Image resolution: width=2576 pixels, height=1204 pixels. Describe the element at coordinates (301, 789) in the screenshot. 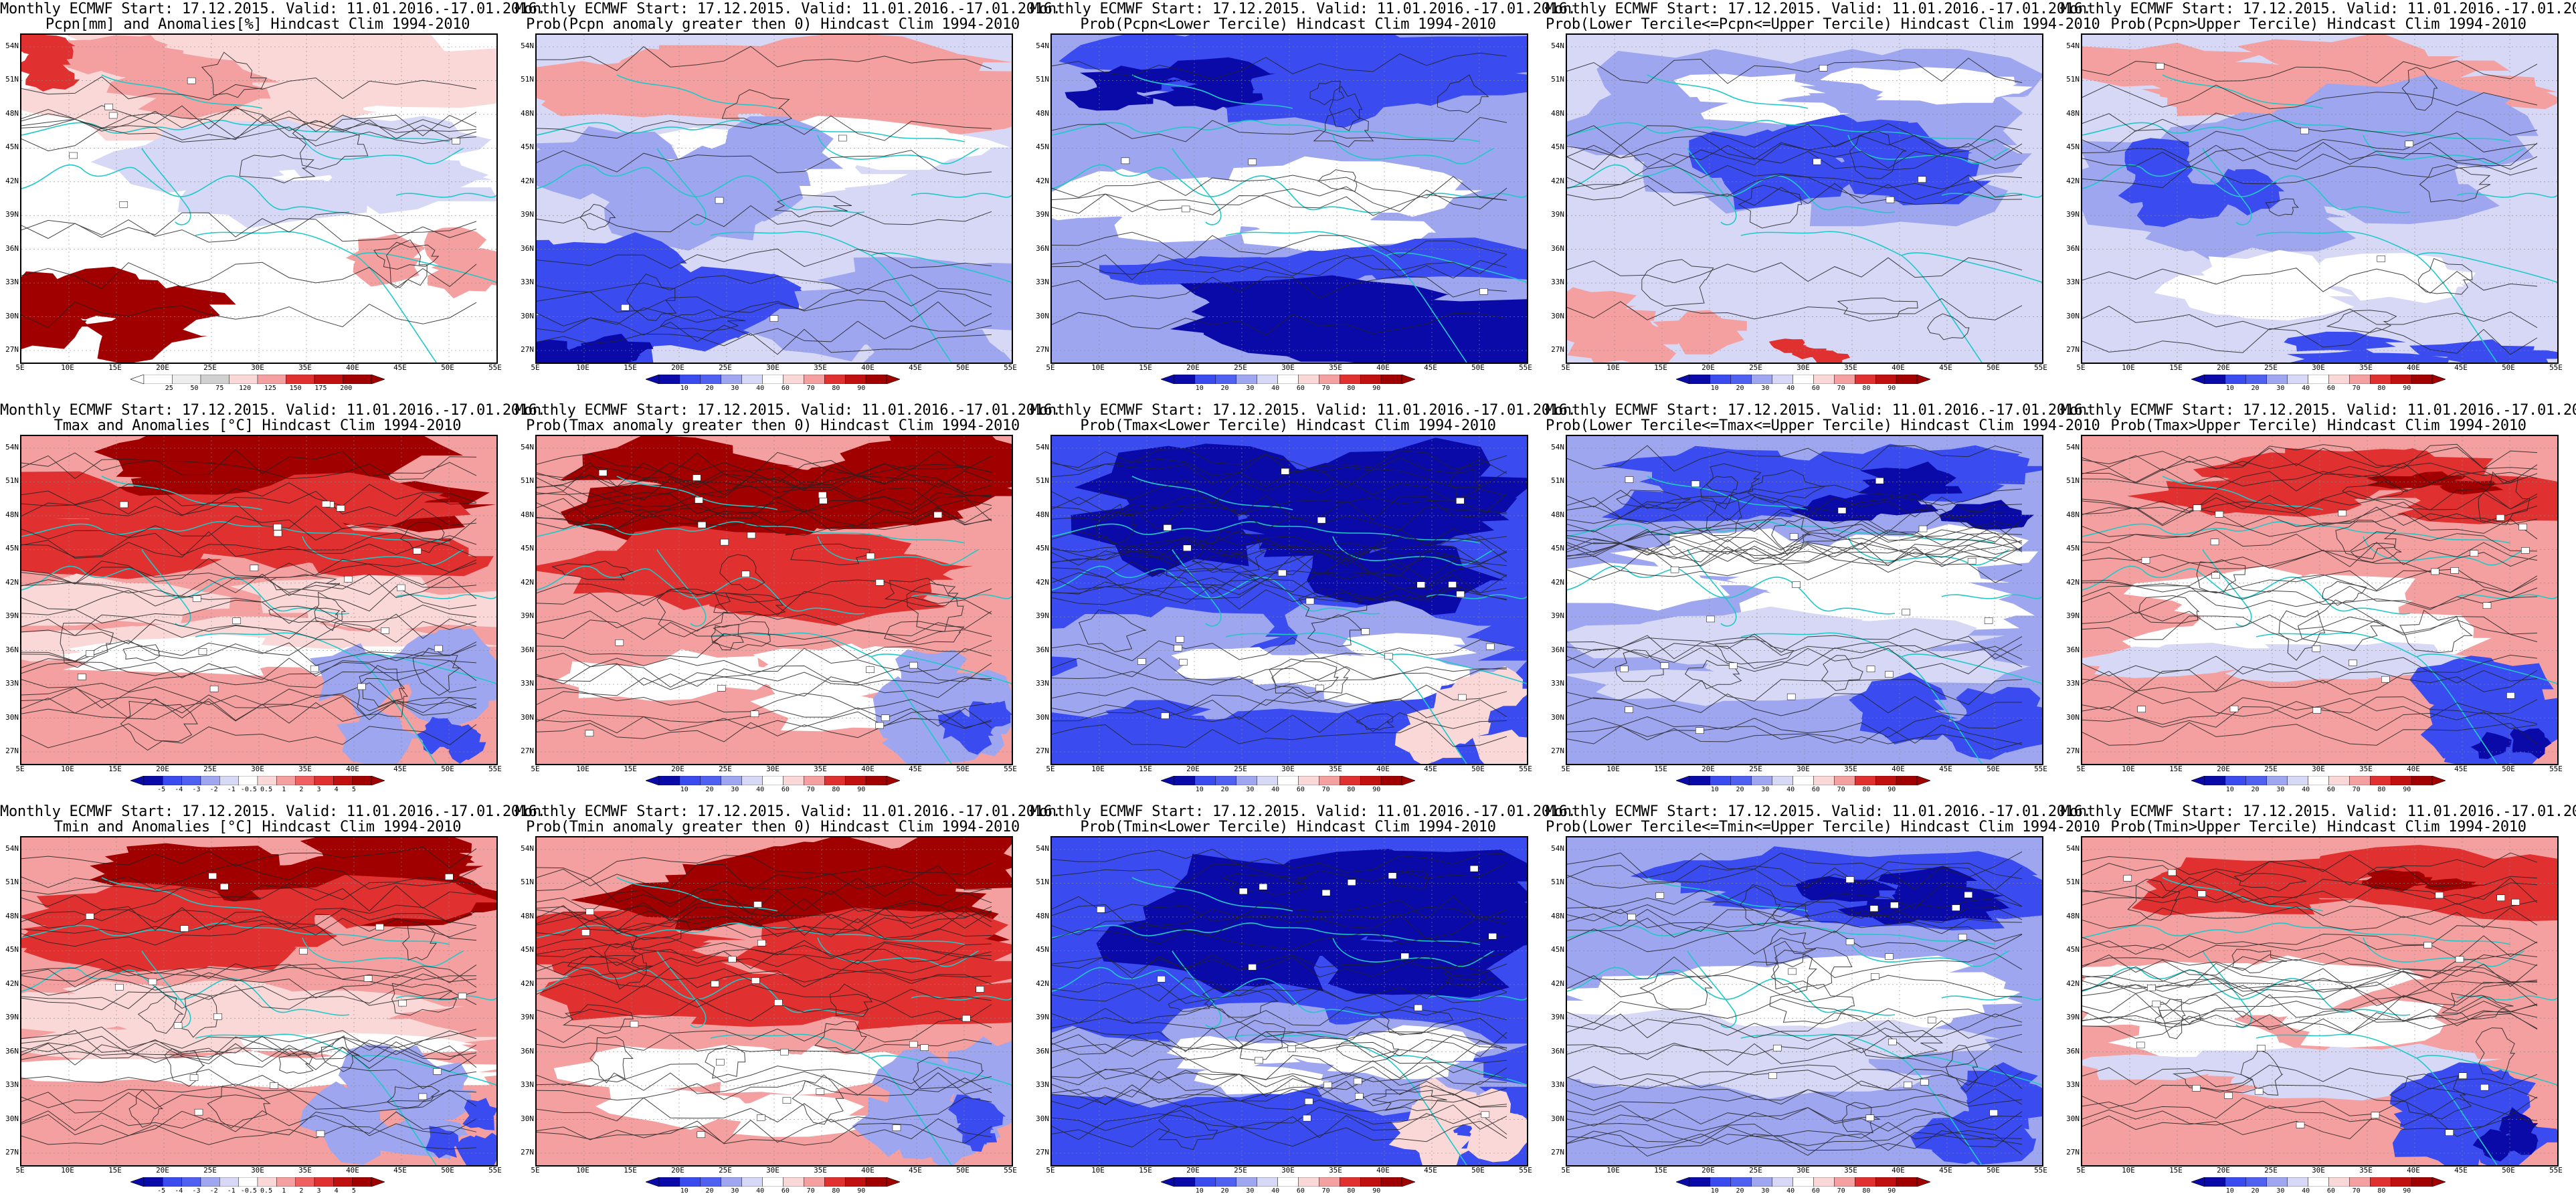

I see `color-bar-label: 2` at that location.